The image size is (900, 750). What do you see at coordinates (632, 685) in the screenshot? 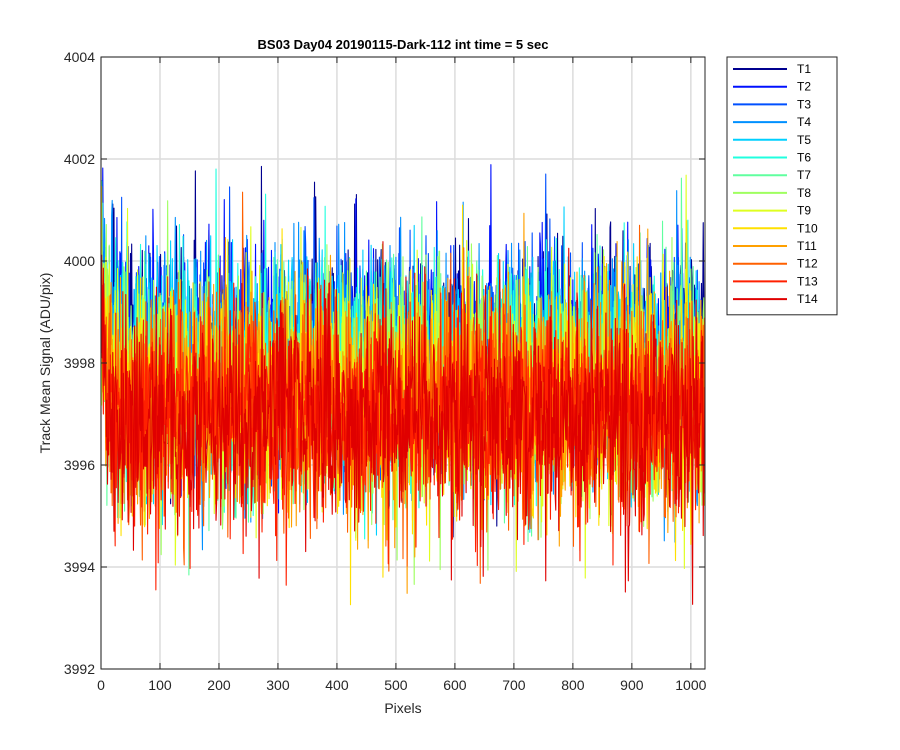
I see `x-tick-label: 900` at bounding box center [632, 685].